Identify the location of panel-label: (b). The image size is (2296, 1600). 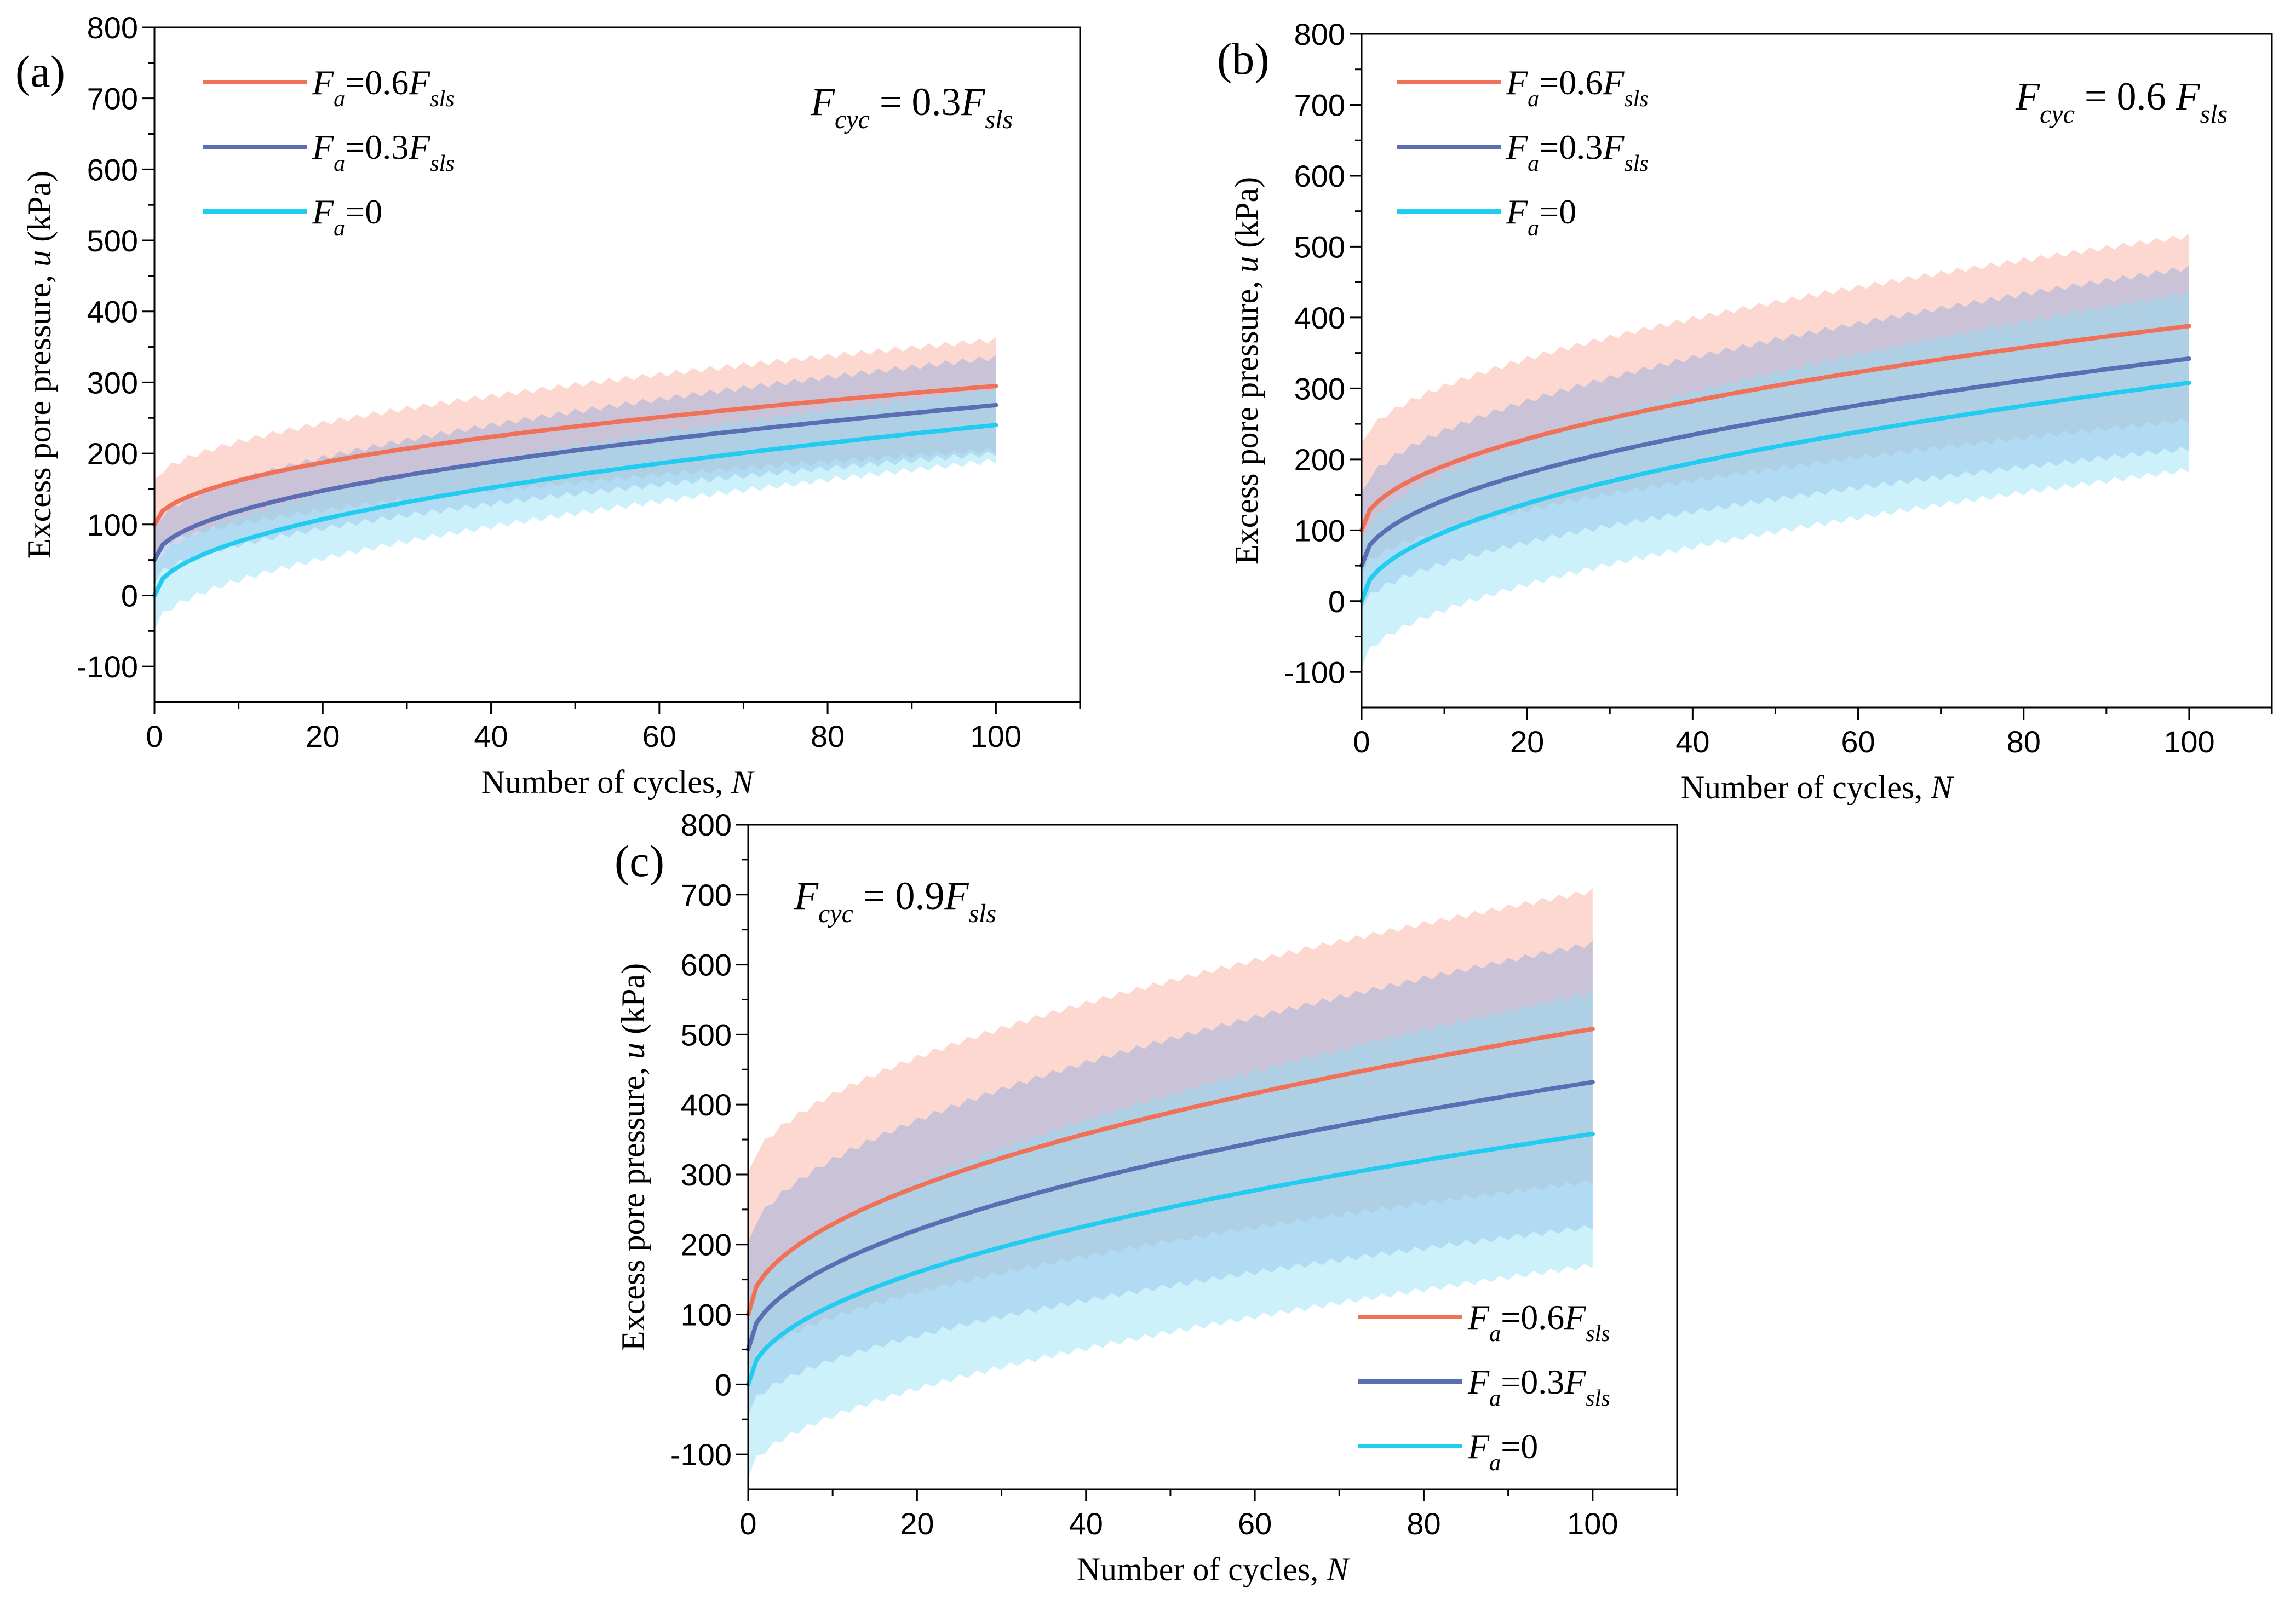
(1244, 59).